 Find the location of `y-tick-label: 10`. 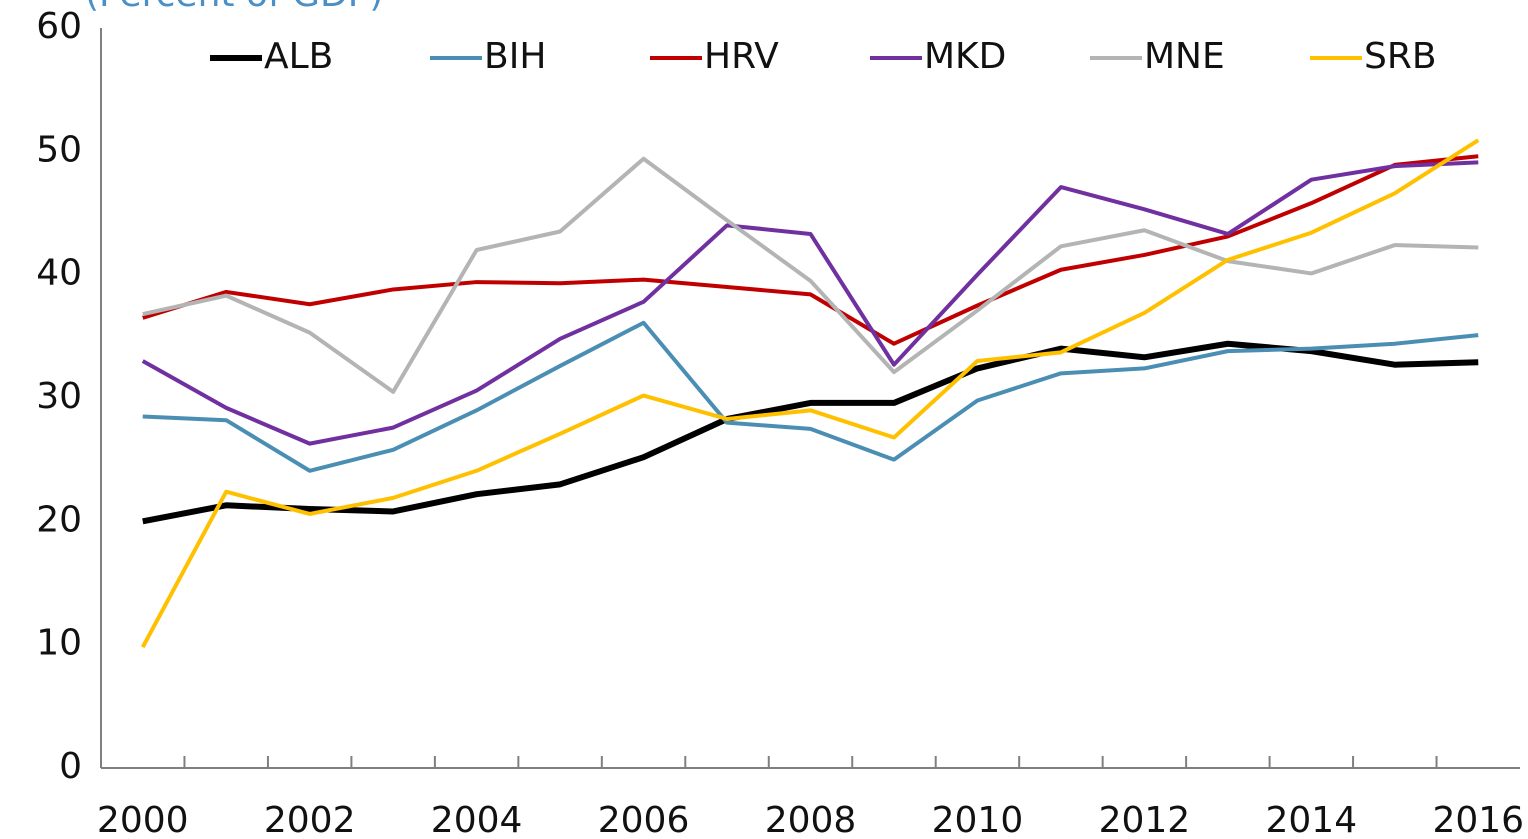

y-tick-label: 10 is located at coordinates (59, 643).